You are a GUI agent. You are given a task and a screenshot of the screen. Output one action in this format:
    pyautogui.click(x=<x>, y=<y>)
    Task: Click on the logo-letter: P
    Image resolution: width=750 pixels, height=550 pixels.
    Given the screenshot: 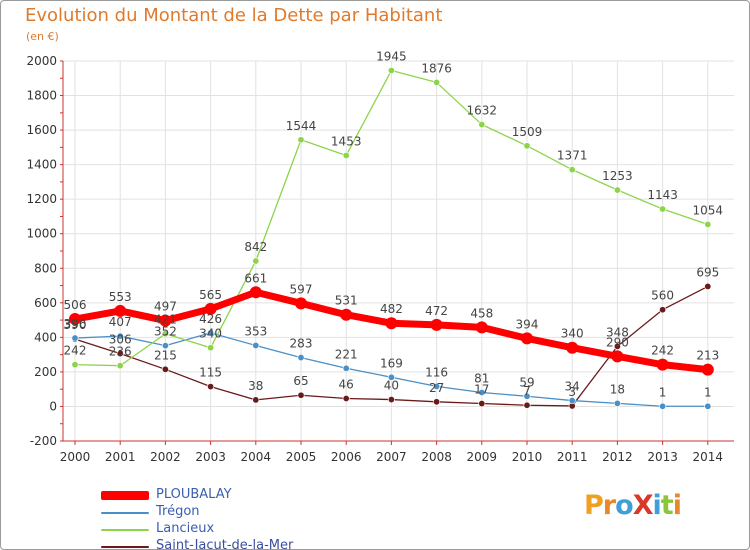 What is the action you would take?
    pyautogui.click(x=594, y=505)
    